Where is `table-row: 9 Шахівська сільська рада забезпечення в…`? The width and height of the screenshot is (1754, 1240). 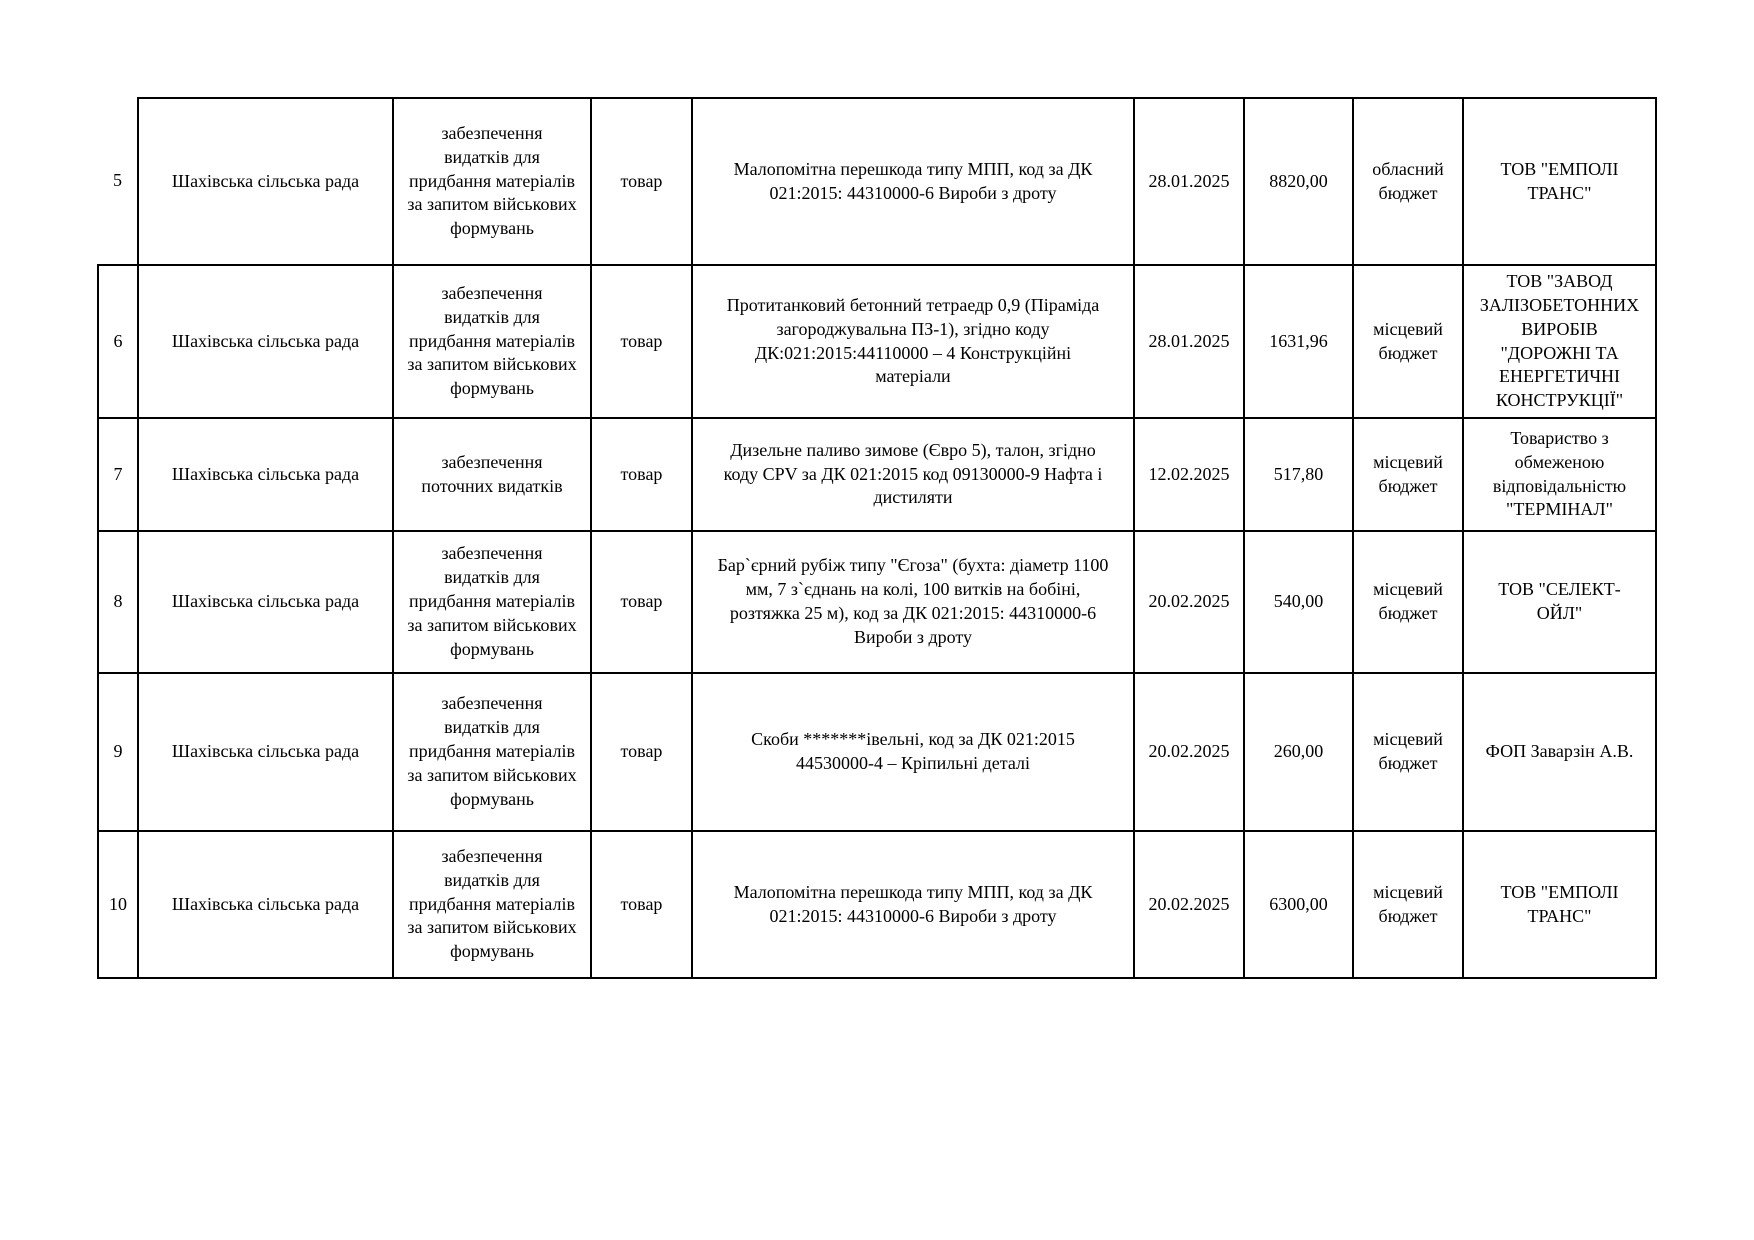
table-row: 9 Шахівська сільська рада забезпечення в… is located at coordinates (877, 752).